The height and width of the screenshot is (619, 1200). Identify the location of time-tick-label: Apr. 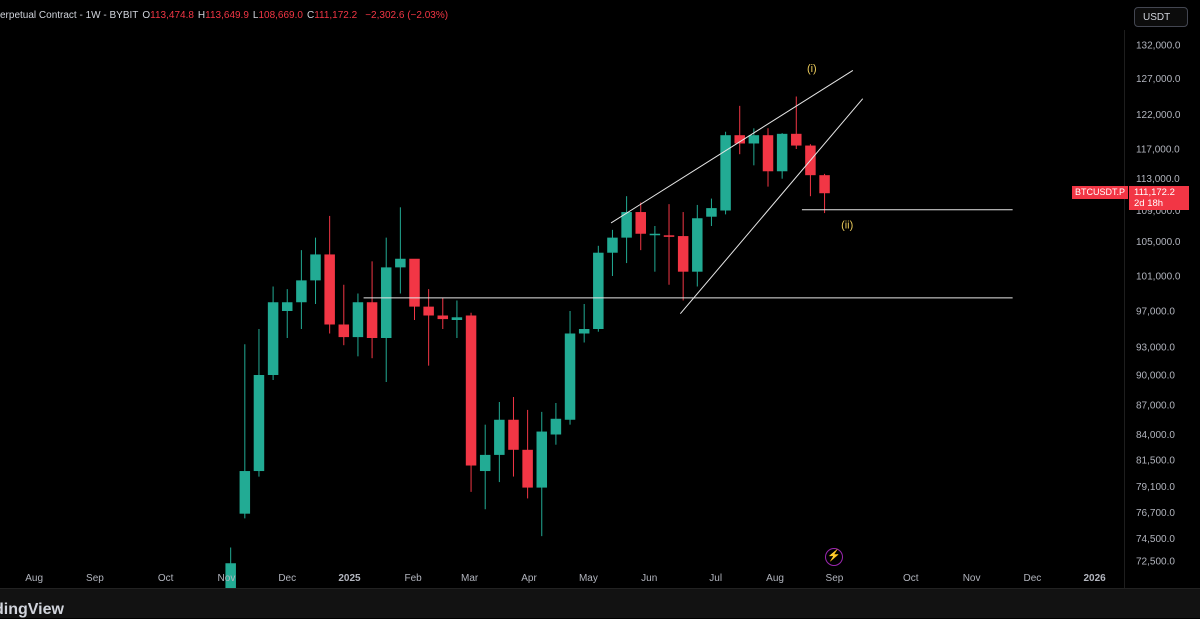
(529, 578).